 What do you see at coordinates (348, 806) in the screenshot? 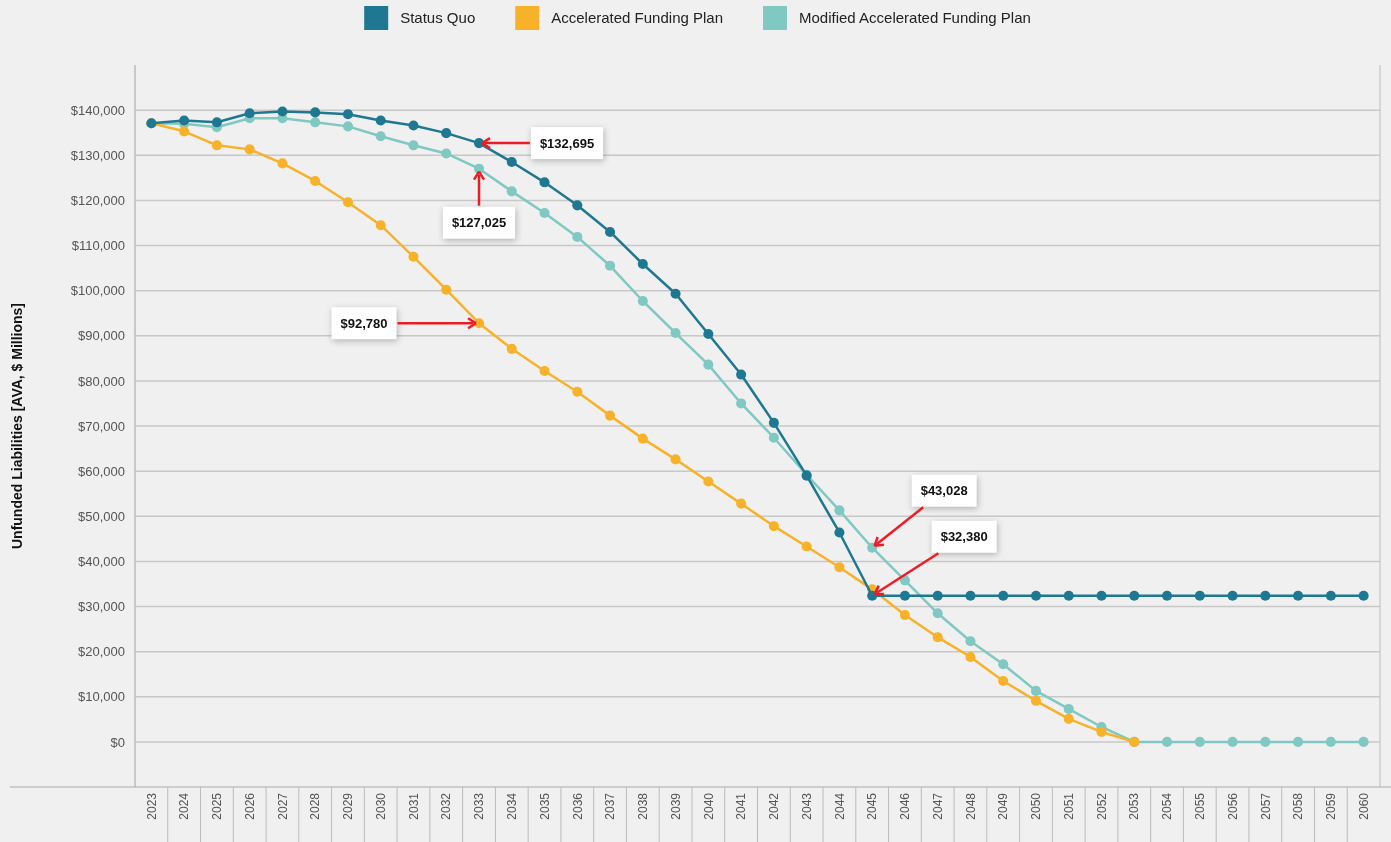
I see `x-tick-label: 2029` at bounding box center [348, 806].